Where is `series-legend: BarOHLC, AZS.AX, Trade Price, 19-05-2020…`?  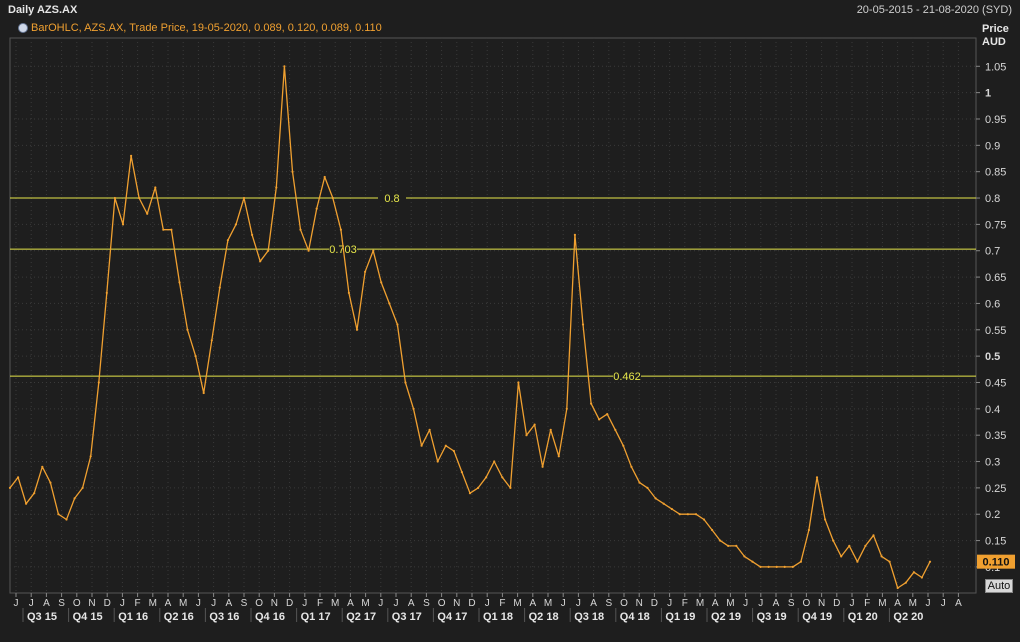
series-legend: BarOHLC, AZS.AX, Trade Price, 19-05-2020… is located at coordinates (200, 28).